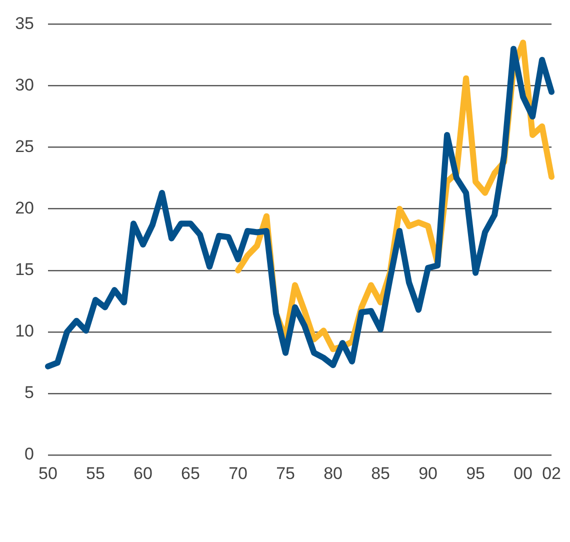 Image resolution: width=570 pixels, height=542 pixels. I want to click on y-tick-label: 25, so click(24, 146).